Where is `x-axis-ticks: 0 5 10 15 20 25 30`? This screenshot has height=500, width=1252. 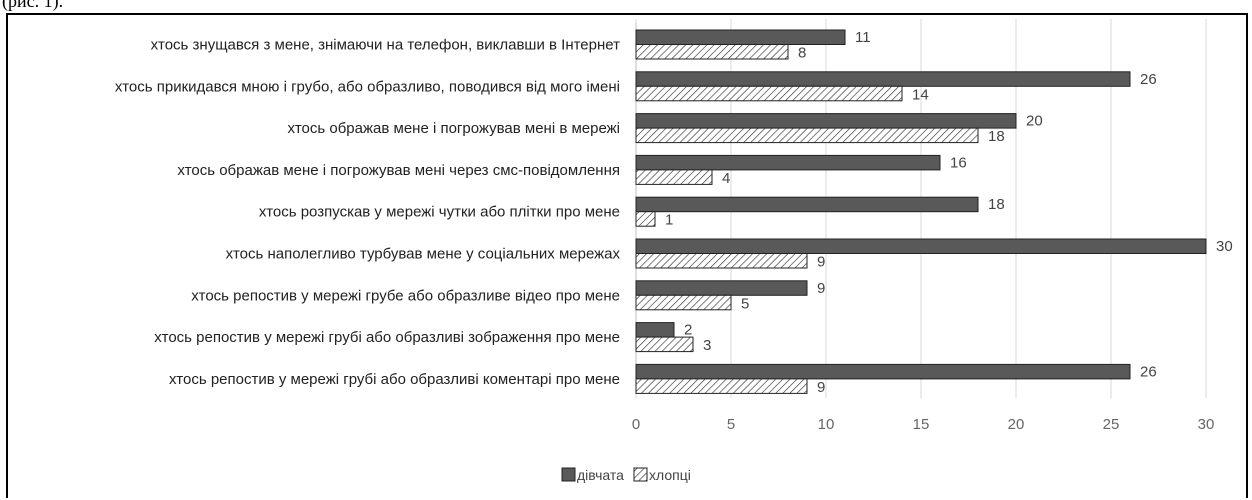 x-axis-ticks: 0 5 10 15 20 25 30 is located at coordinates (923, 424).